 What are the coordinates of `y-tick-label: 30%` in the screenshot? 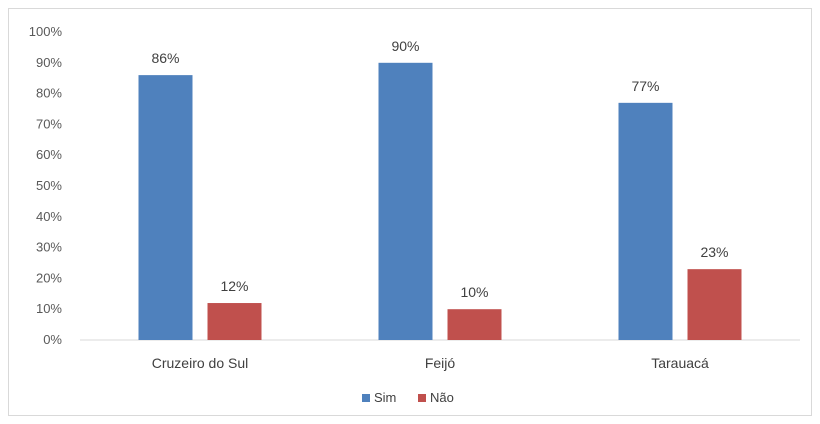 It's located at (49, 247).